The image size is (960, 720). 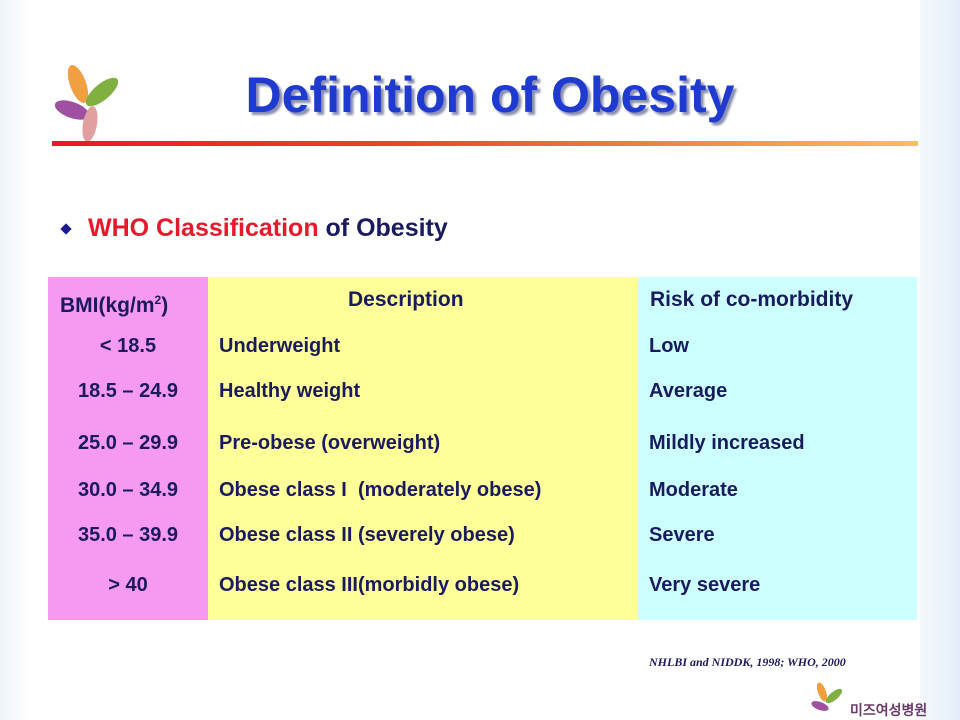 What do you see at coordinates (727, 443) in the screenshot?
I see `table-cell: Mildly increased` at bounding box center [727, 443].